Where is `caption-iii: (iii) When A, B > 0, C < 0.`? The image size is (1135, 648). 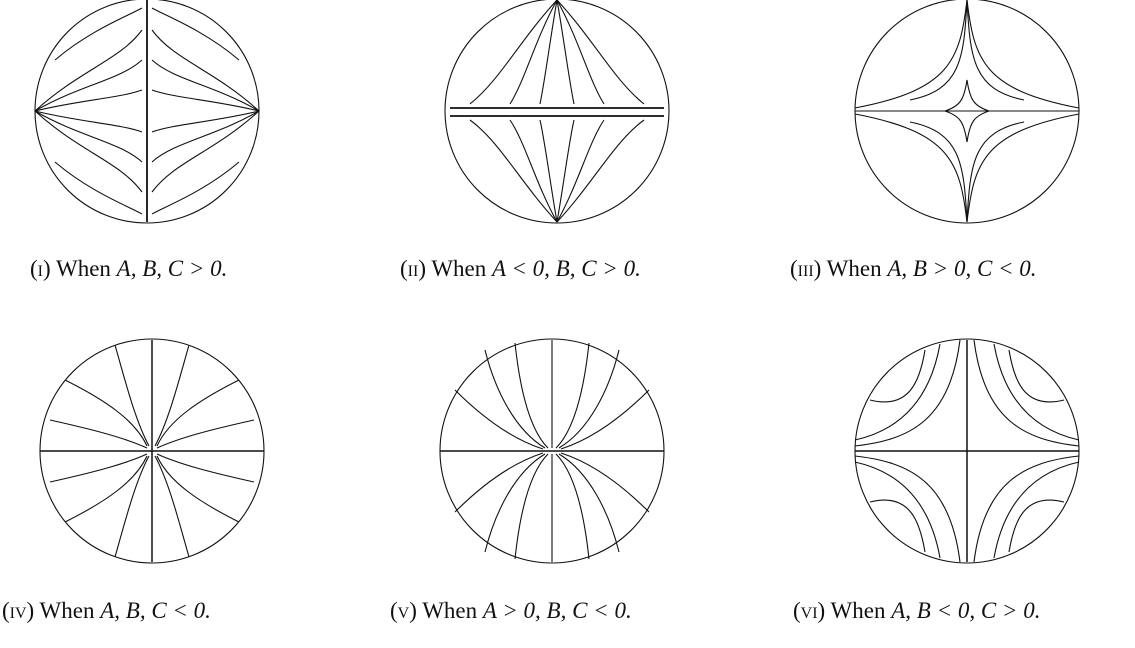 caption-iii: (iii) When A, B > 0, C < 0. is located at coordinates (913, 268).